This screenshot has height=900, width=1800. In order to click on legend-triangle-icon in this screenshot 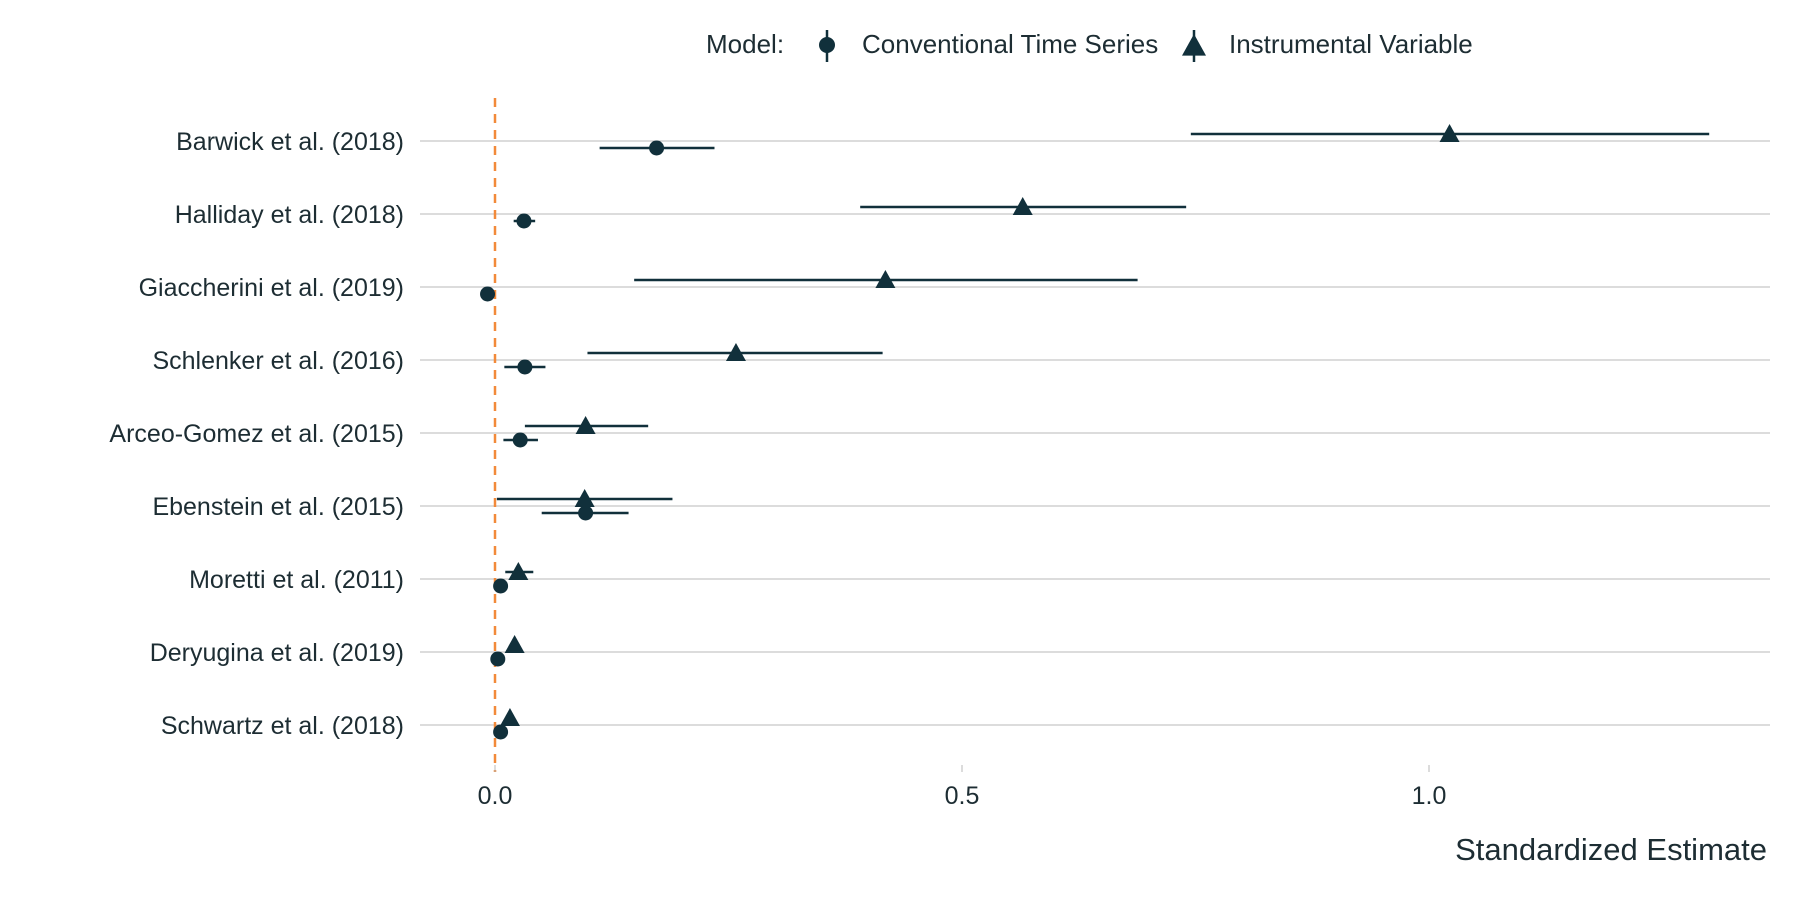, I will do `click(1194, 45)`.